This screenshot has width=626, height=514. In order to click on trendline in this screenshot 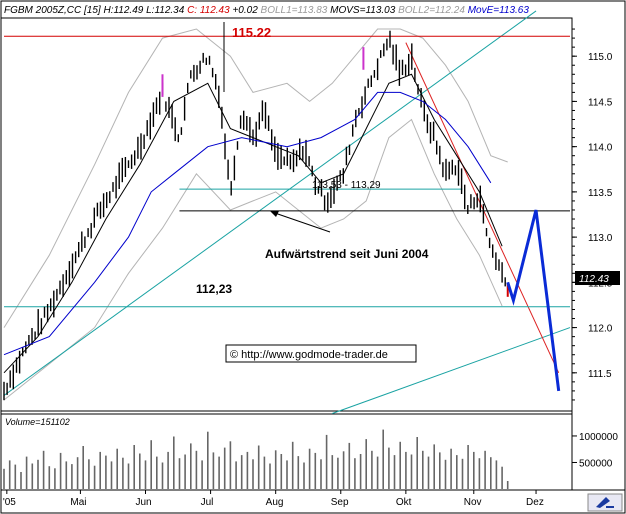, I will do `click(451, 370)`.